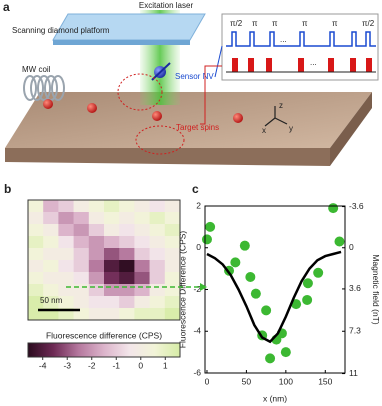  Describe the element at coordinates (67, 365) in the screenshot. I see `colorbar-tick-label: -3` at that location.